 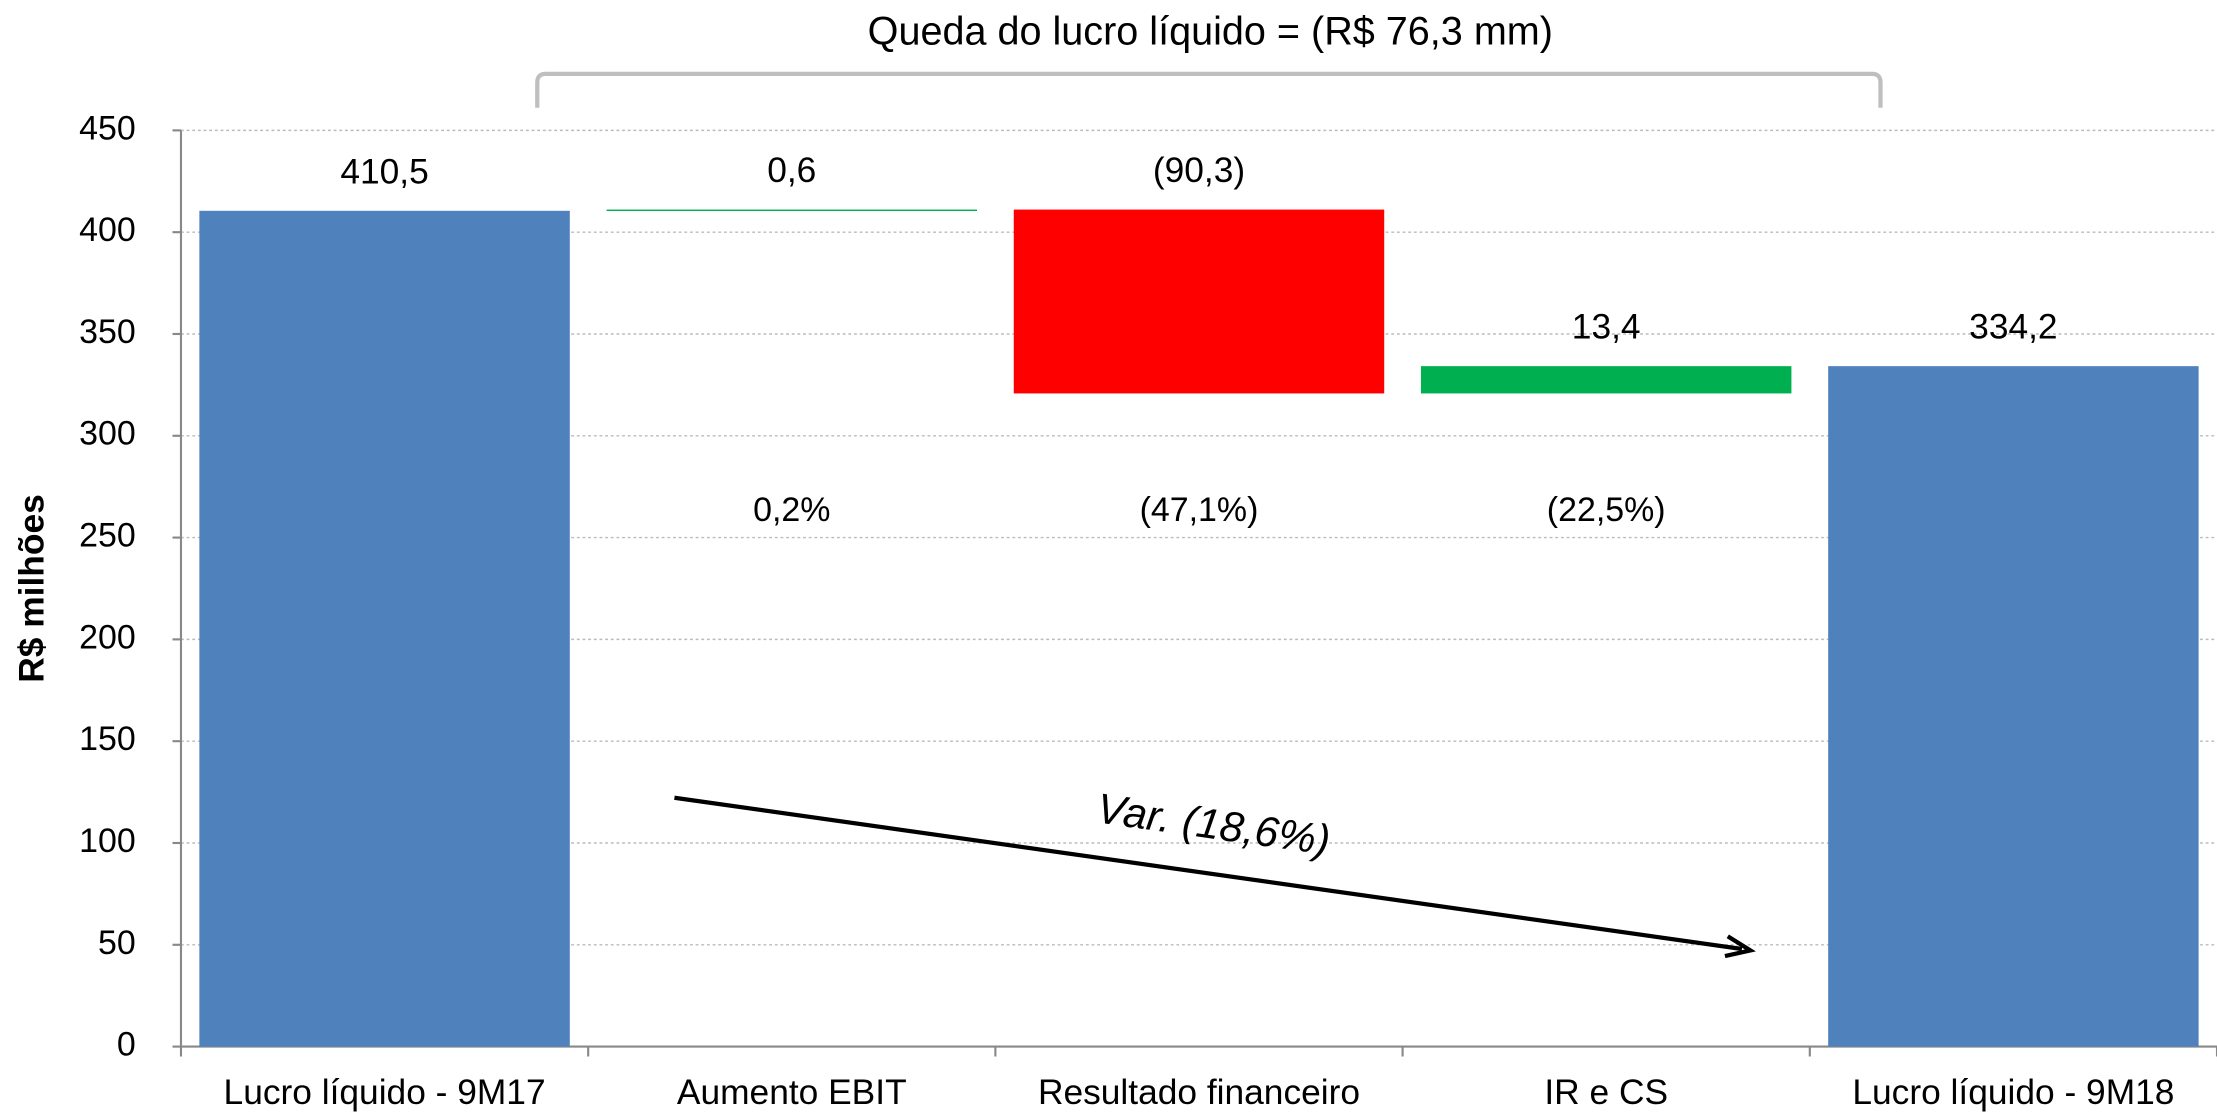 What do you see at coordinates (791, 170) in the screenshot?
I see `value-label: 0,6` at bounding box center [791, 170].